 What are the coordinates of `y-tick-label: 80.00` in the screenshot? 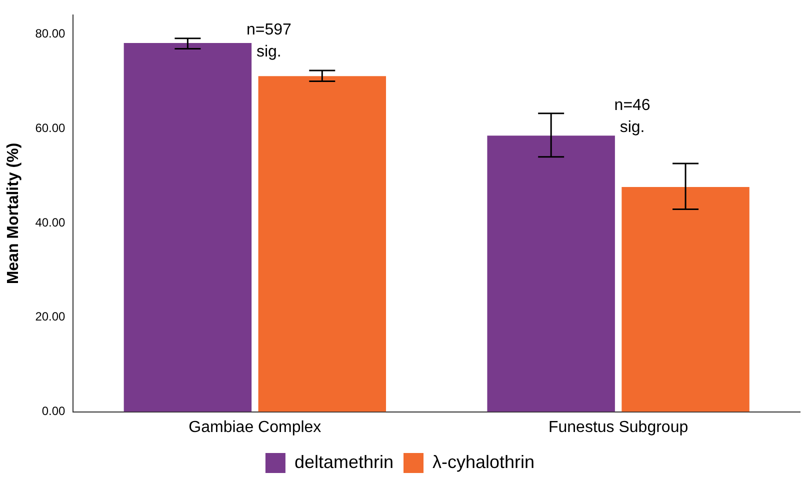 It's located at (50, 33).